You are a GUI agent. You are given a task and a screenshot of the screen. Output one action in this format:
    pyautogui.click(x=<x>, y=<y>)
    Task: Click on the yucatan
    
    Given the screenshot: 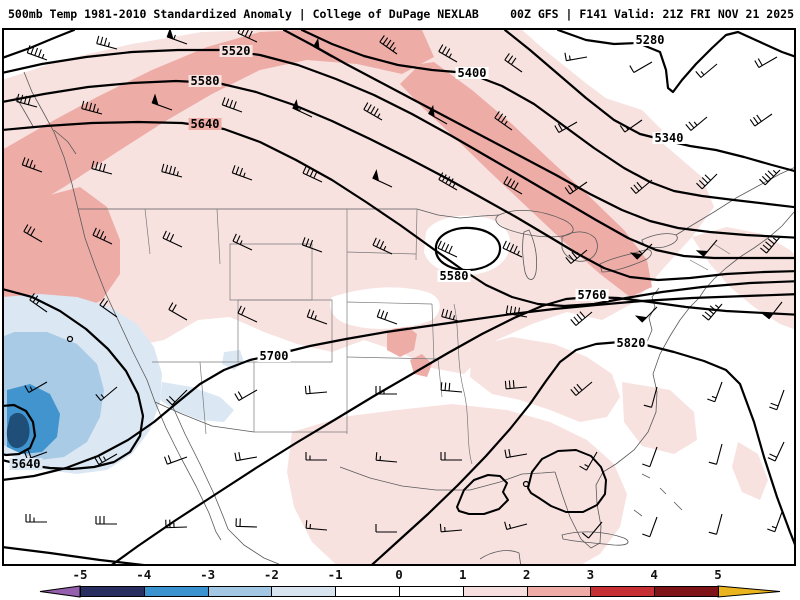 What is the action you would take?
    pyautogui.click(x=500, y=557)
    